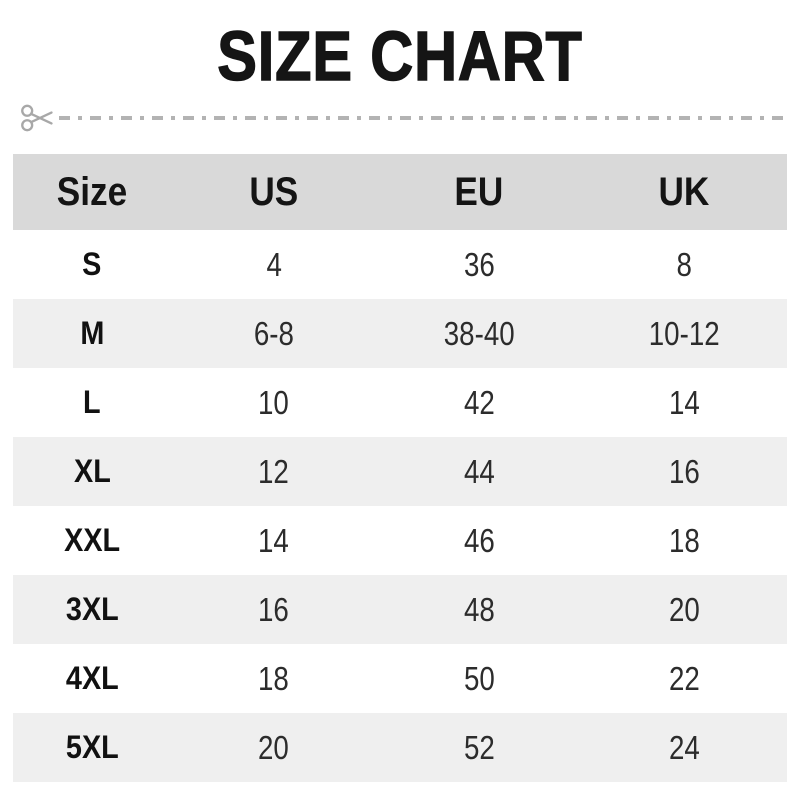 Image resolution: width=800 pixels, height=800 pixels. What do you see at coordinates (684, 402) in the screenshot?
I see `uk-value: 14` at bounding box center [684, 402].